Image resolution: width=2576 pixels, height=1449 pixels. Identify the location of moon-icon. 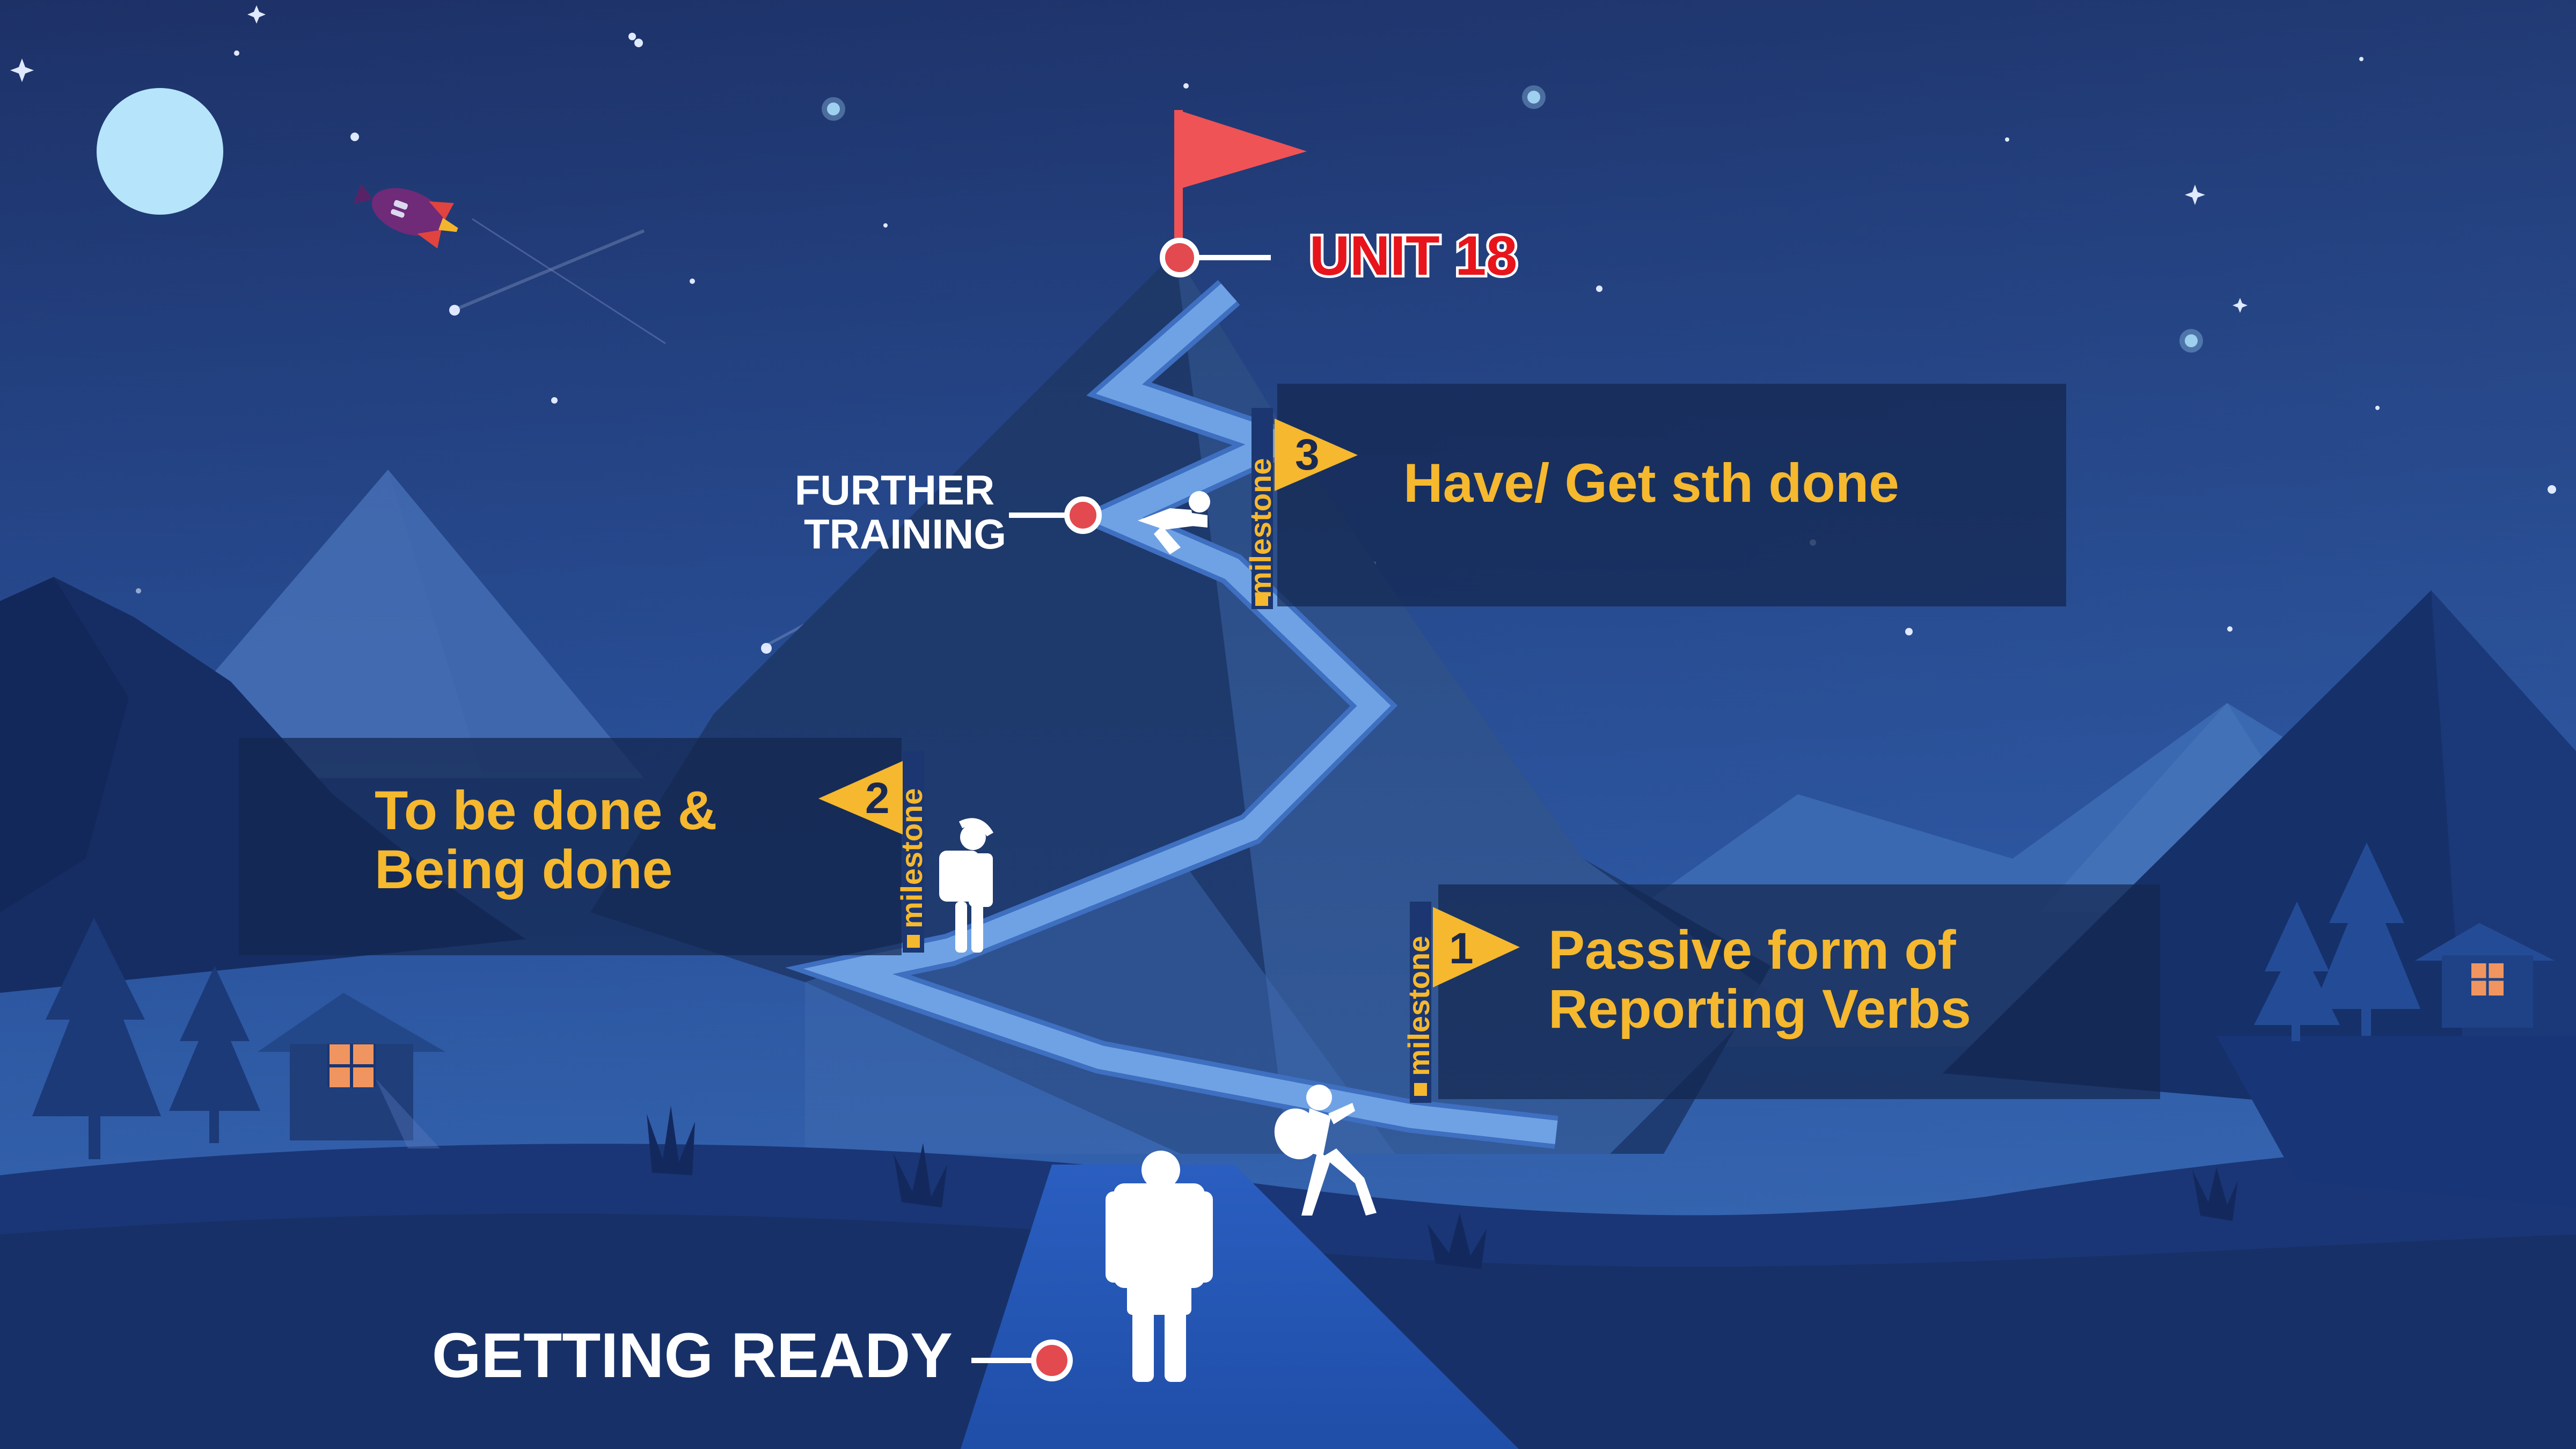
(160, 151).